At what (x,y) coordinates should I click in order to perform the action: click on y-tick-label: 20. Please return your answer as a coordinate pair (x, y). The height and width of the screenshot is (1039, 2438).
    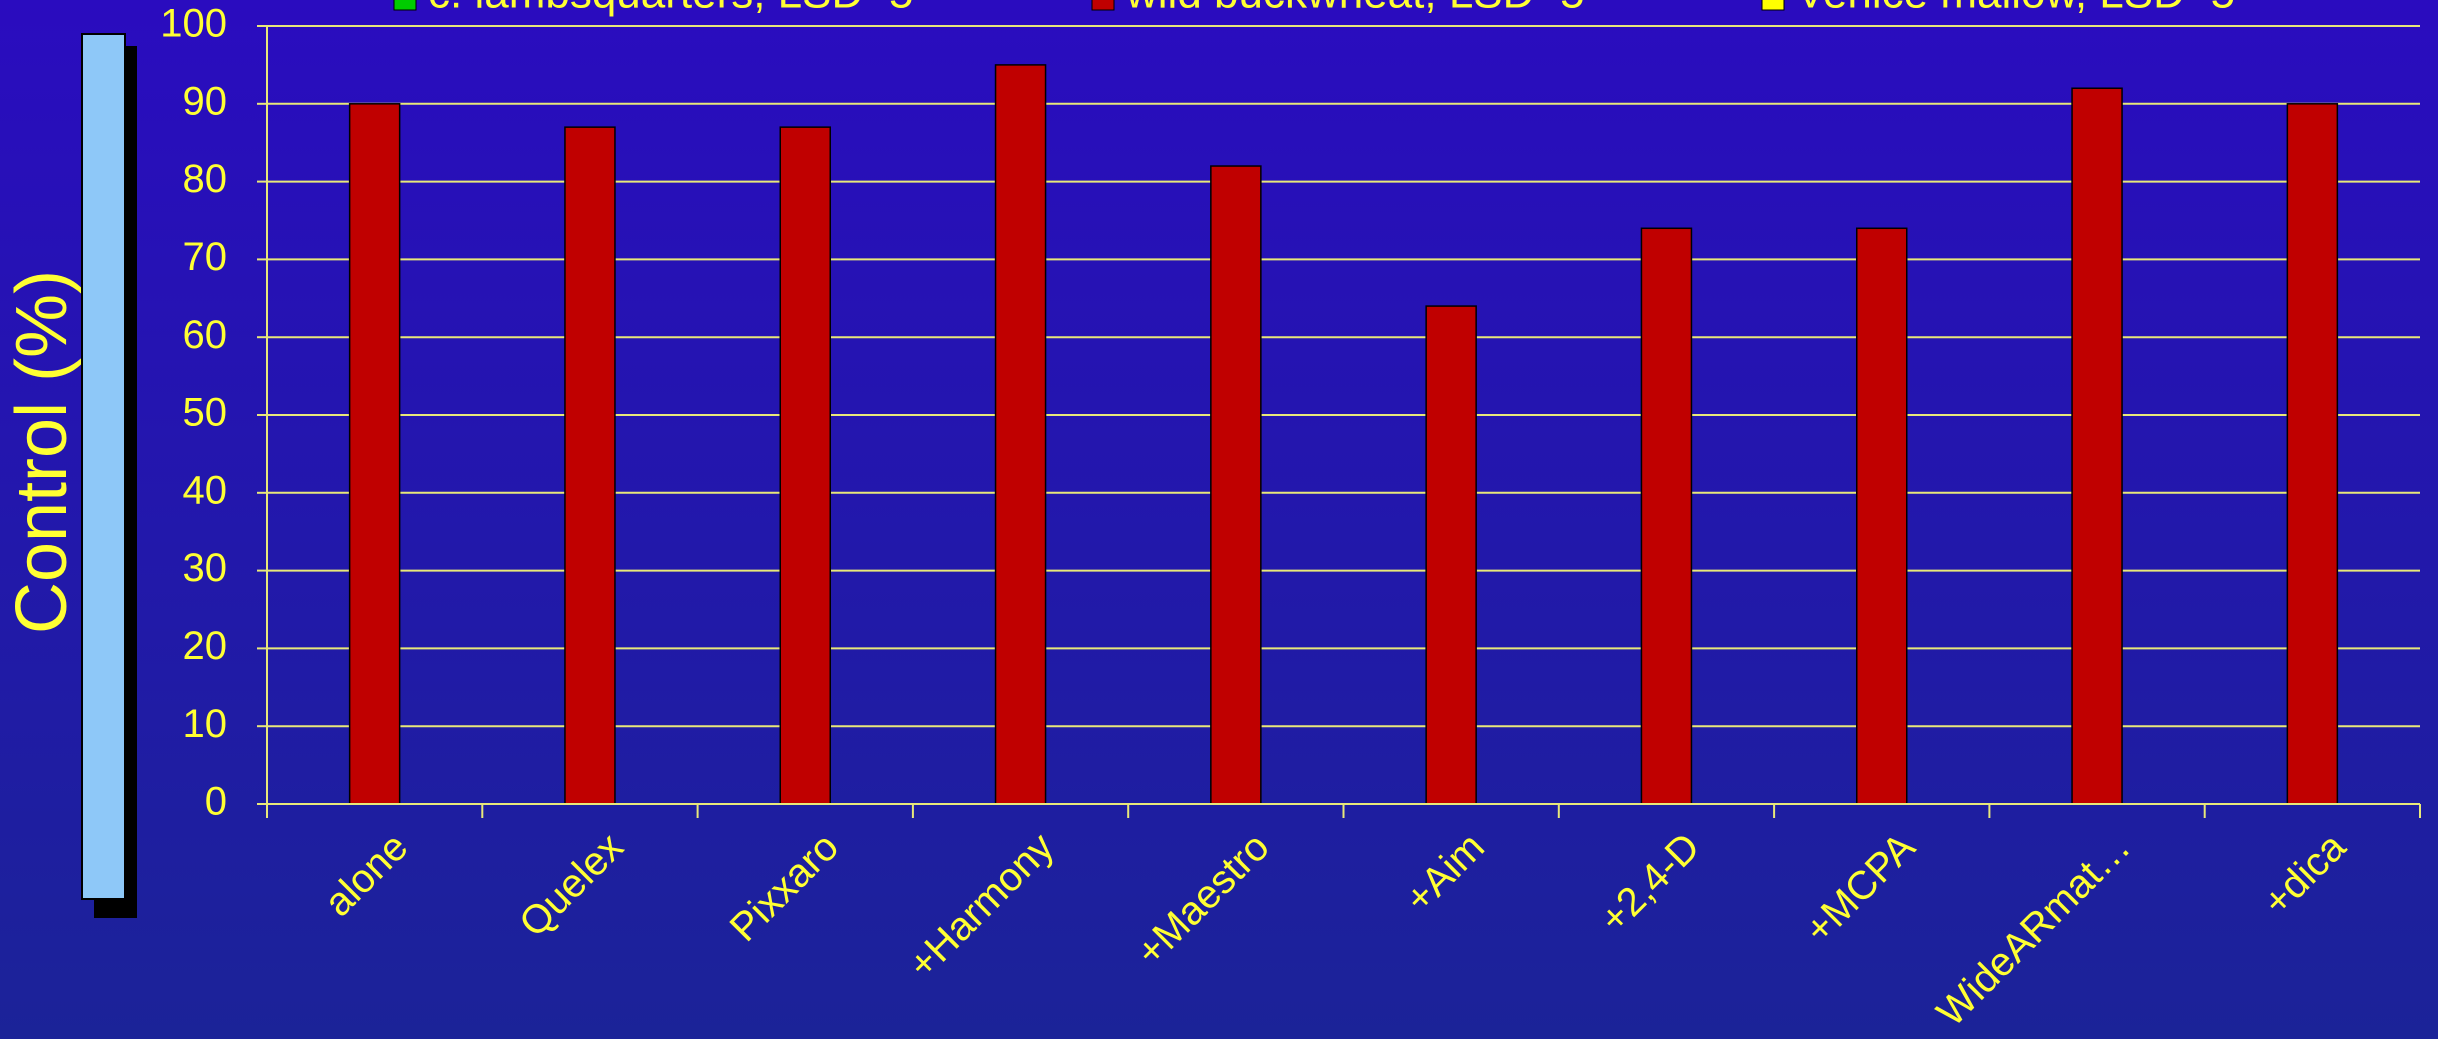
    Looking at the image, I should click on (205, 646).